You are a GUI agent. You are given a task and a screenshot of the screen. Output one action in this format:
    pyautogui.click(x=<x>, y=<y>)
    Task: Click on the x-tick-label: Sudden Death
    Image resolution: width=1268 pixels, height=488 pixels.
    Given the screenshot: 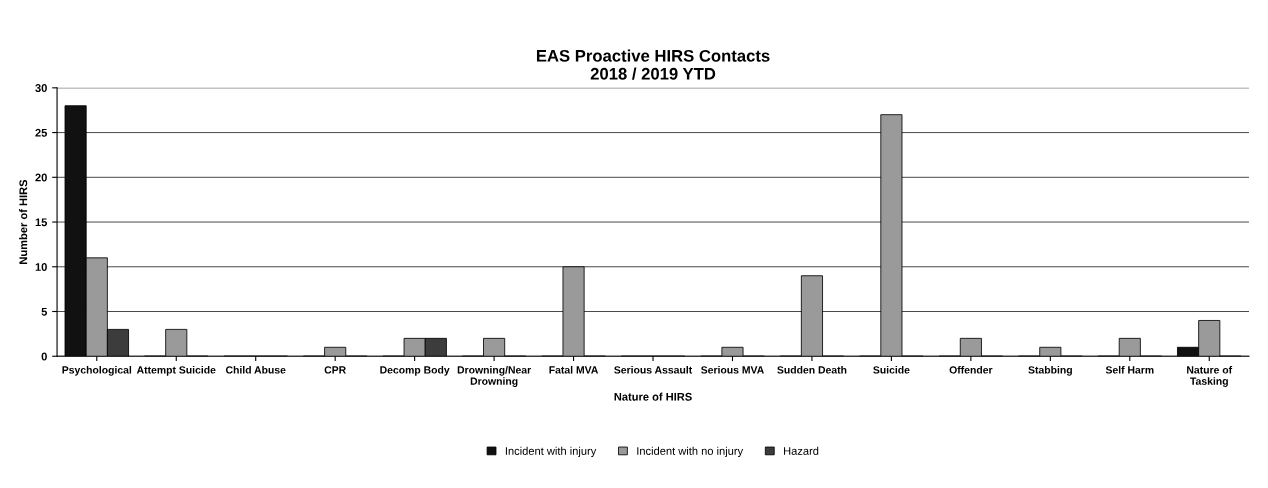 What is the action you would take?
    pyautogui.click(x=812, y=369)
    